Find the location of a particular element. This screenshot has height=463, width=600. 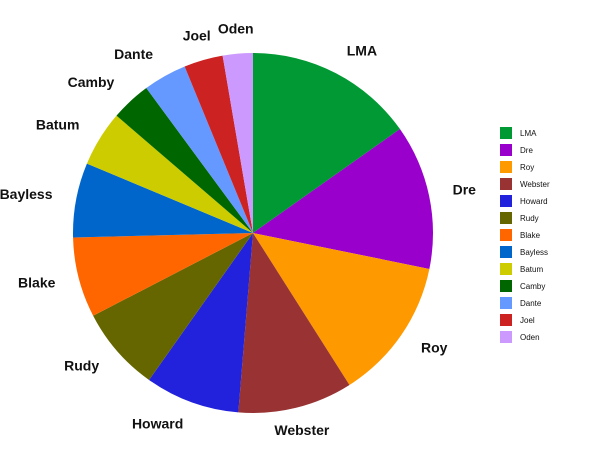

legend-label: Rudy is located at coordinates (529, 218).